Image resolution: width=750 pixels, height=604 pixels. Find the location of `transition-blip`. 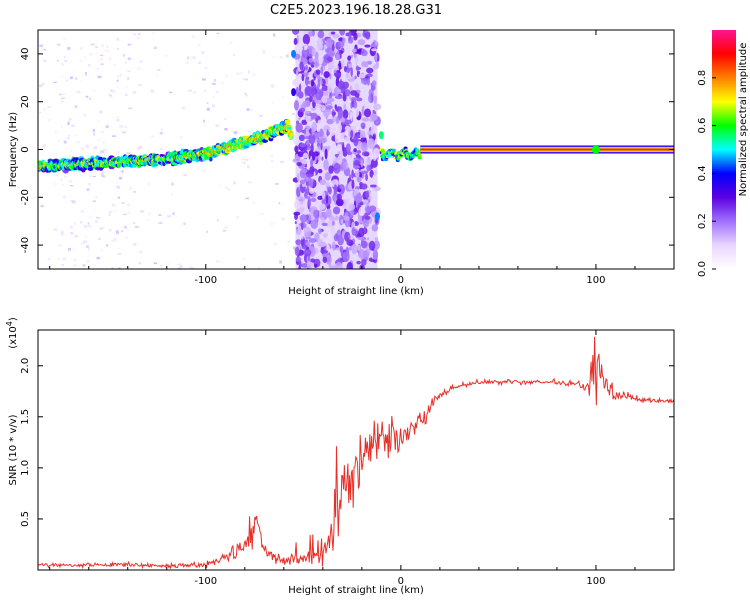

transition-blip is located at coordinates (377, 216).